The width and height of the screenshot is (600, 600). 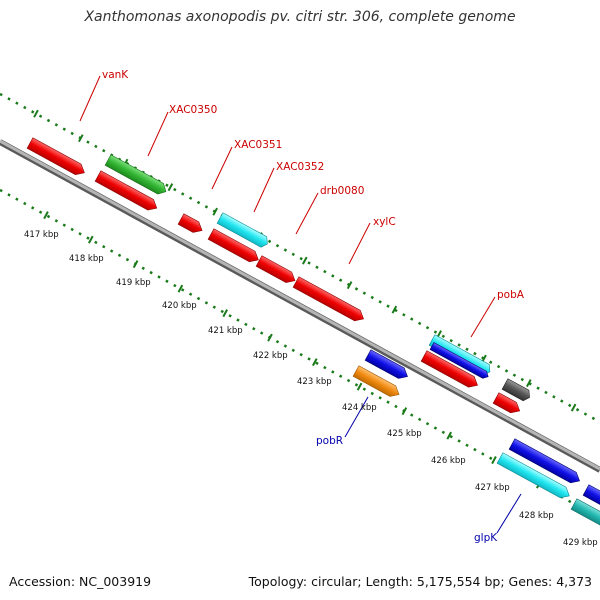 What do you see at coordinates (258, 145) in the screenshot?
I see `label-XAC0351: XAC0351` at bounding box center [258, 145].